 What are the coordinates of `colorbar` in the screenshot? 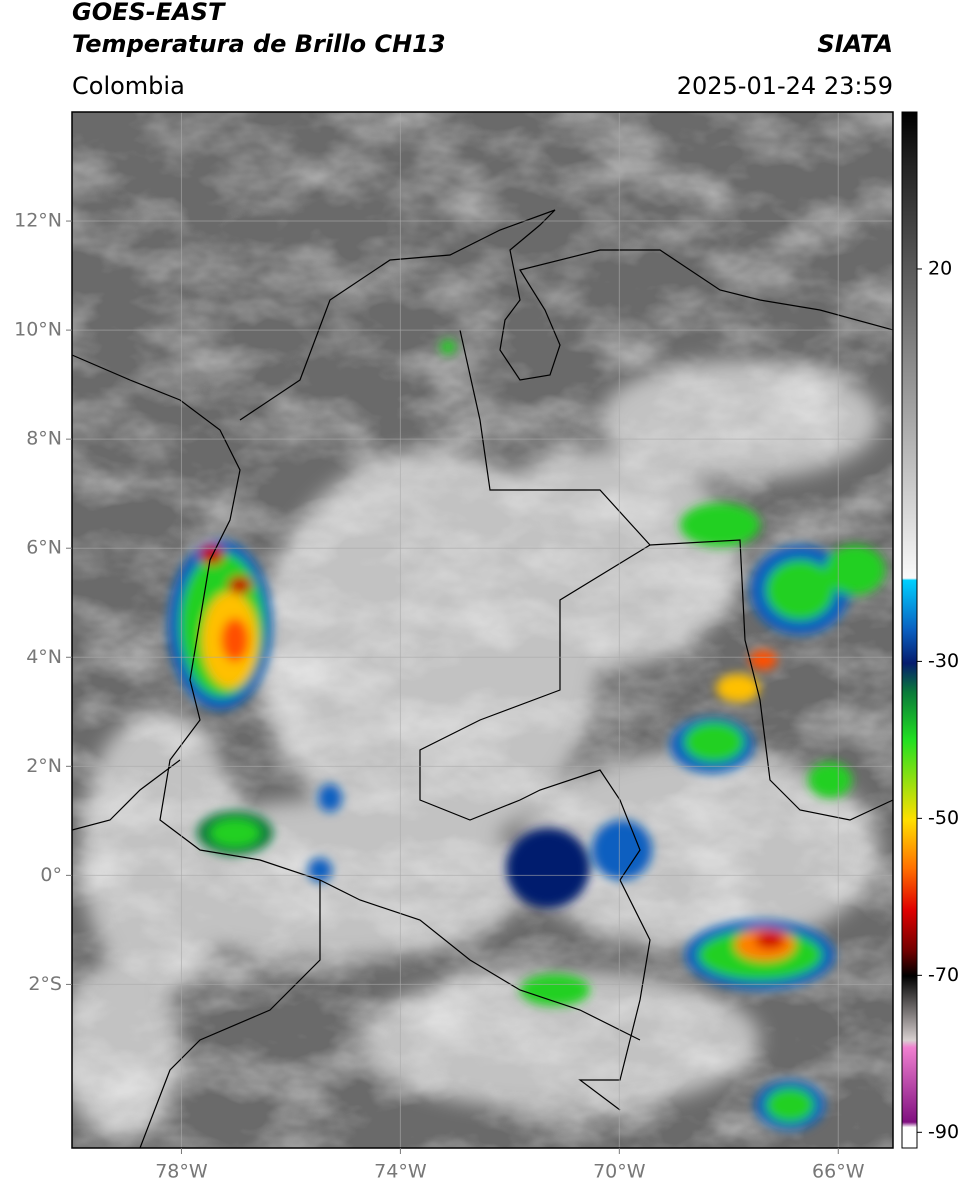 It's located at (909, 630).